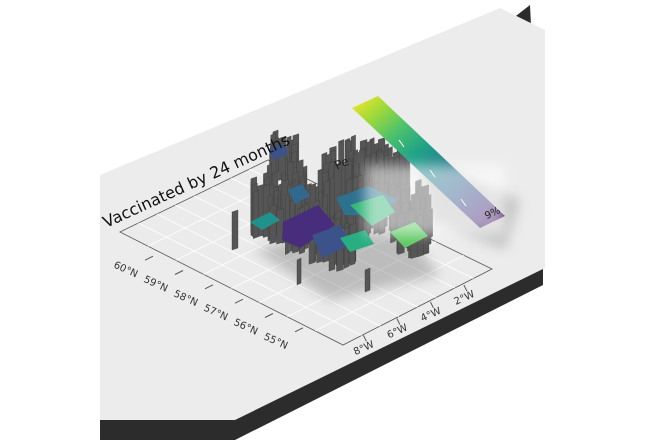 Image resolution: width=650 pixels, height=445 pixels. What do you see at coordinates (265, 221) in the screenshot?
I see `top-region-west` at bounding box center [265, 221].